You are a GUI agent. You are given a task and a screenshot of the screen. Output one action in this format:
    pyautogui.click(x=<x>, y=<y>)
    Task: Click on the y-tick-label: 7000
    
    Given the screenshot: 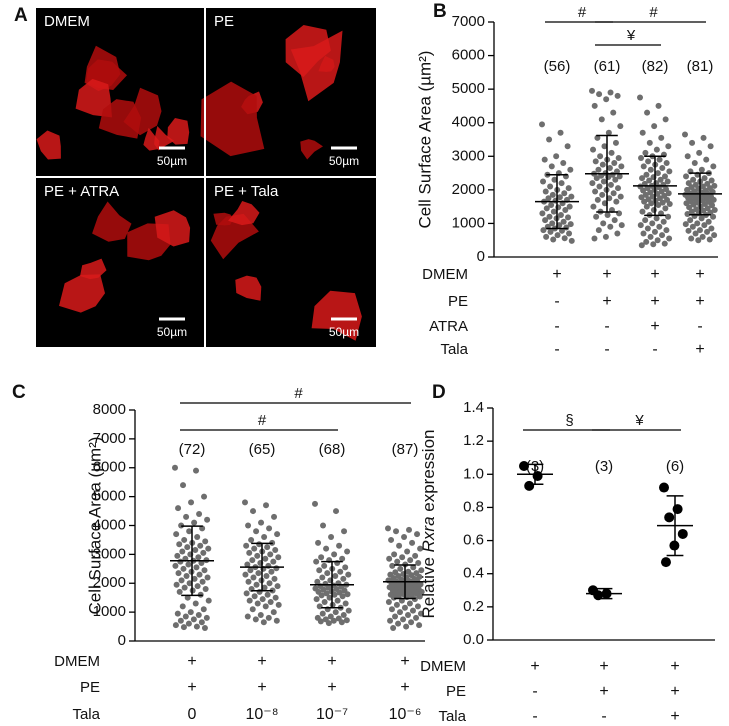 What is the action you would take?
    pyautogui.click(x=468, y=21)
    